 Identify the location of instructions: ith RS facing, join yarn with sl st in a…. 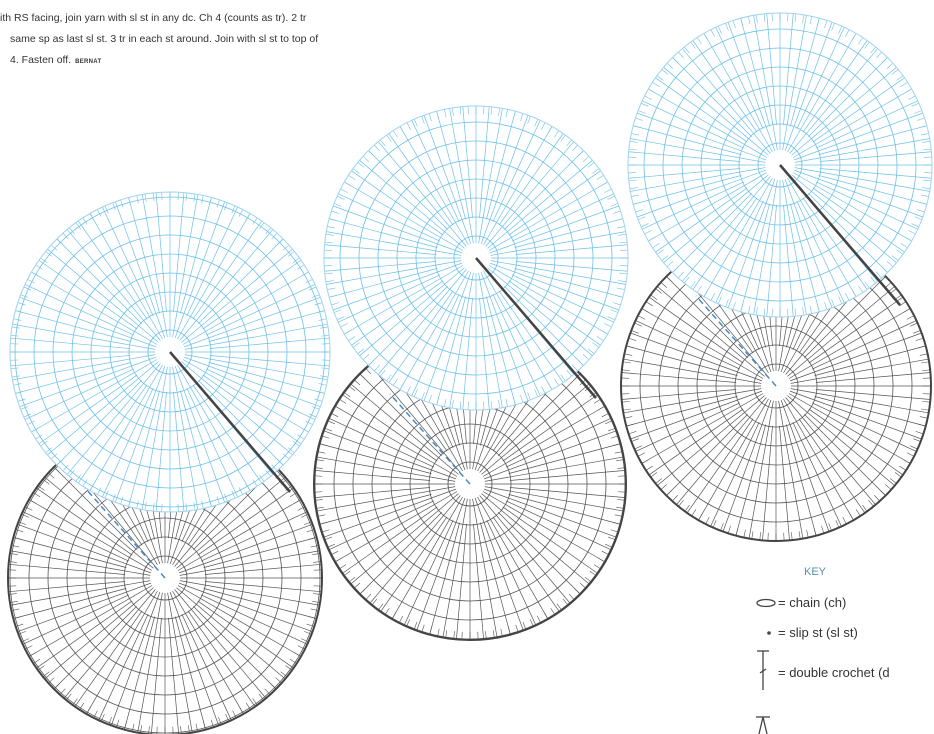
(159, 40).